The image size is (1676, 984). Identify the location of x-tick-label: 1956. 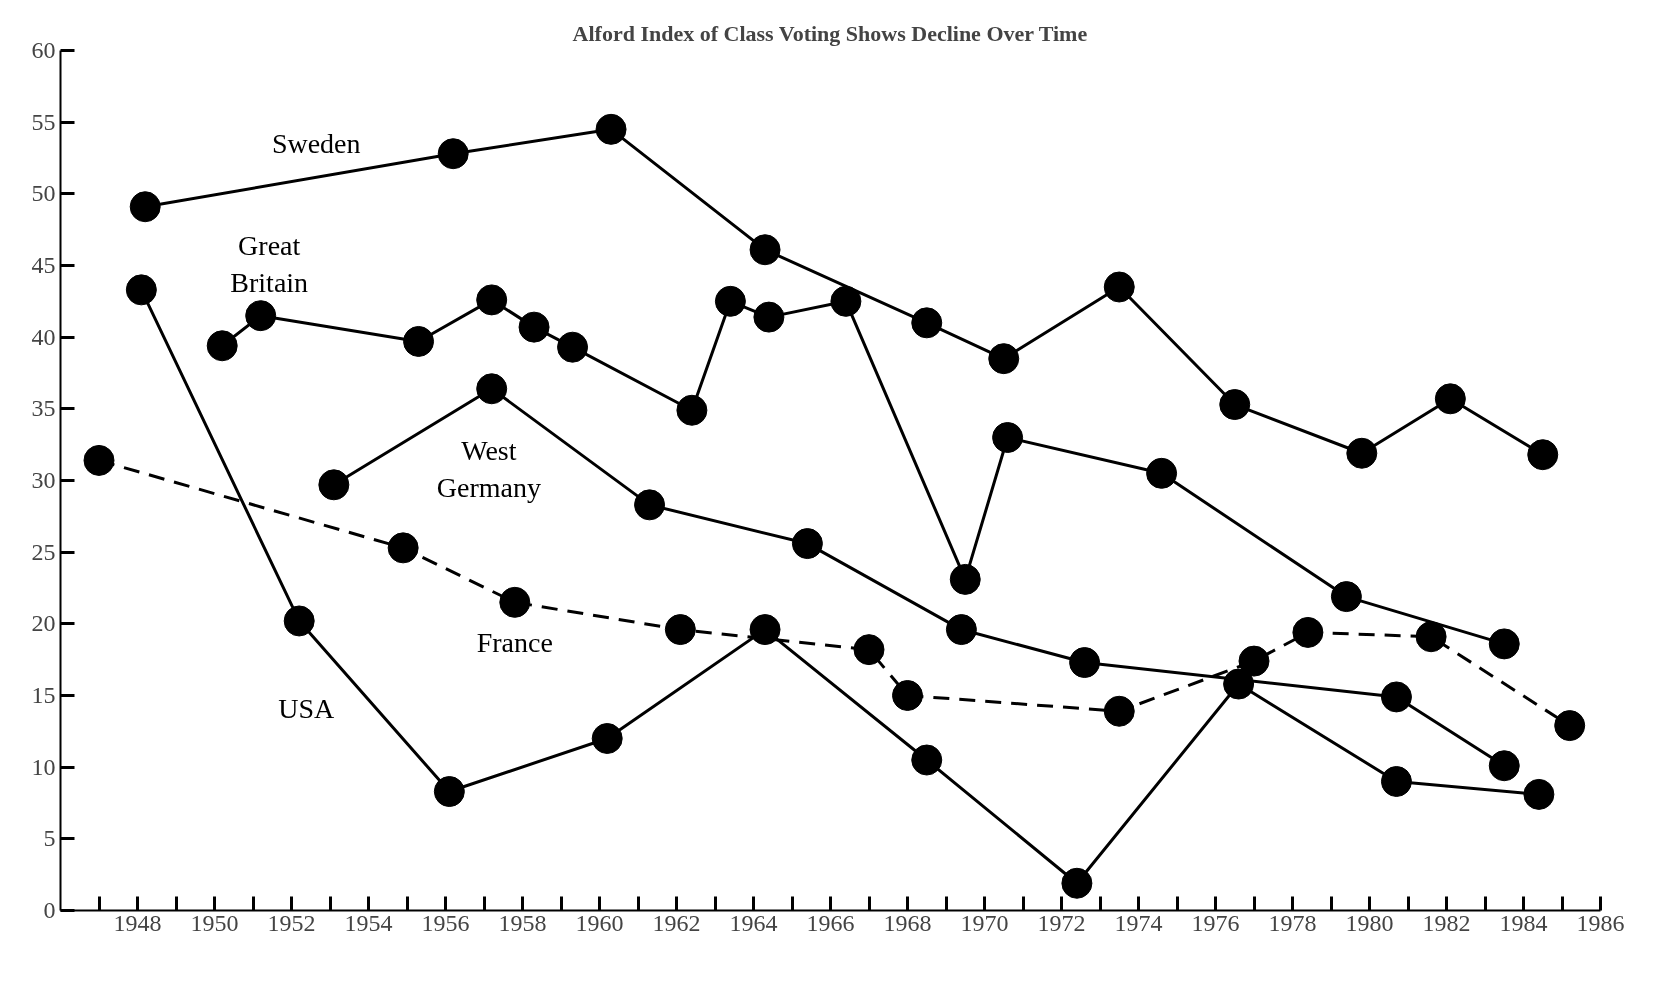
(445, 922).